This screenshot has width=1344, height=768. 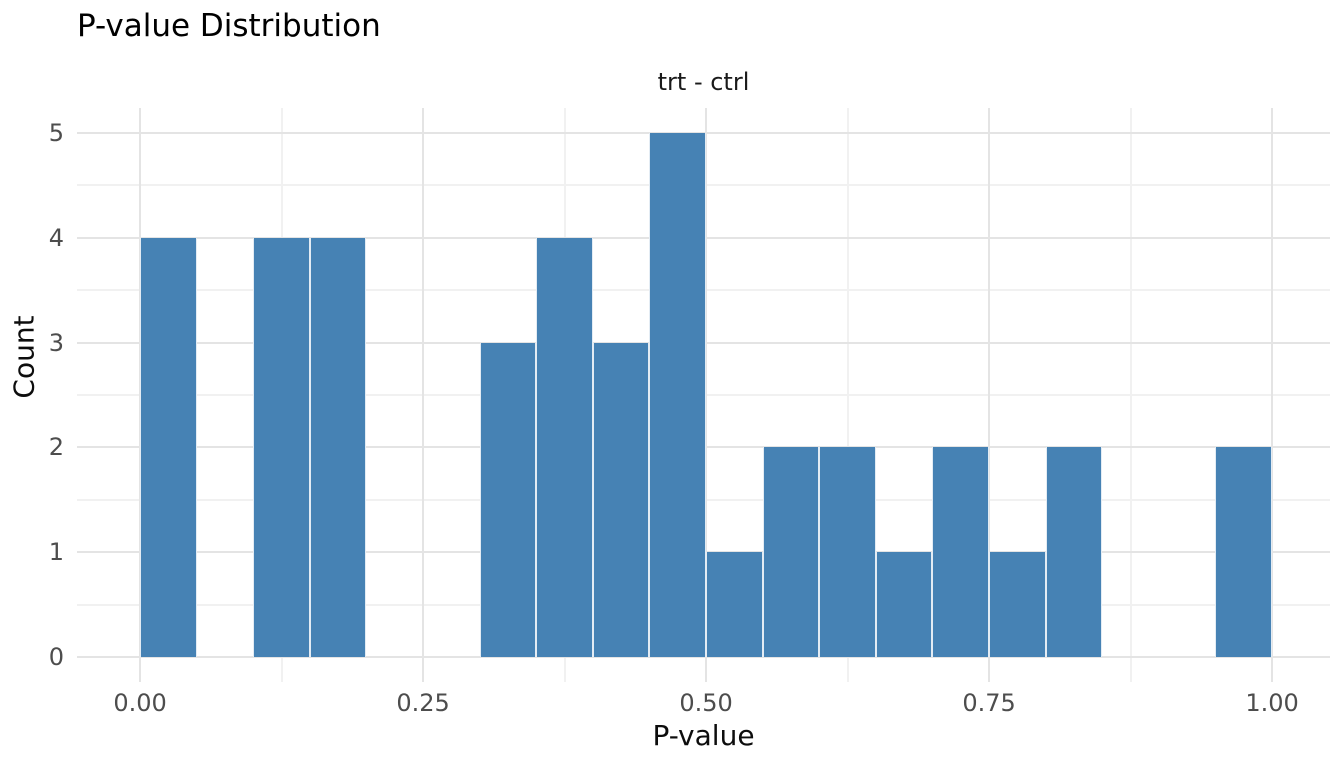 What do you see at coordinates (56, 657) in the screenshot?
I see `y-tick-label: 0` at bounding box center [56, 657].